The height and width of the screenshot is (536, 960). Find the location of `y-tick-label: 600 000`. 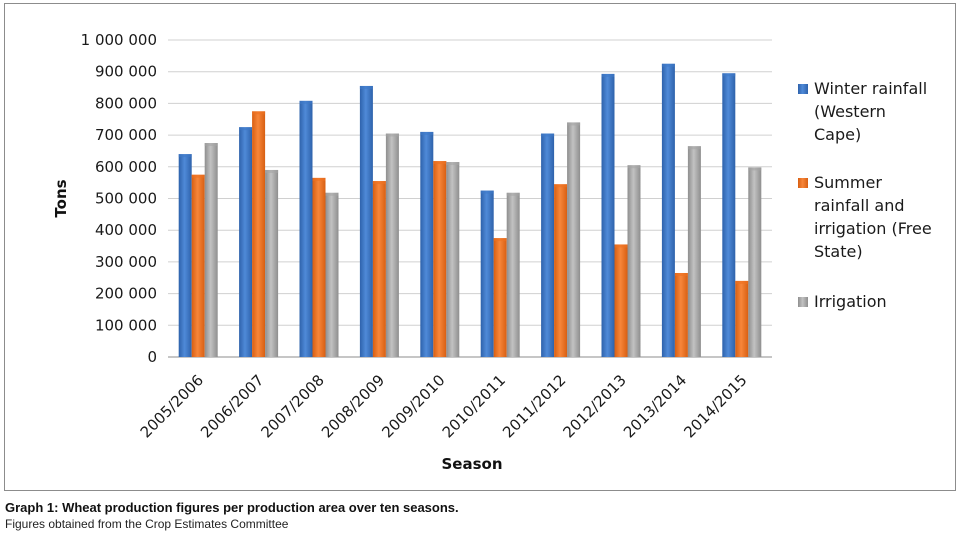

y-tick-label: 600 000 is located at coordinates (126, 167).